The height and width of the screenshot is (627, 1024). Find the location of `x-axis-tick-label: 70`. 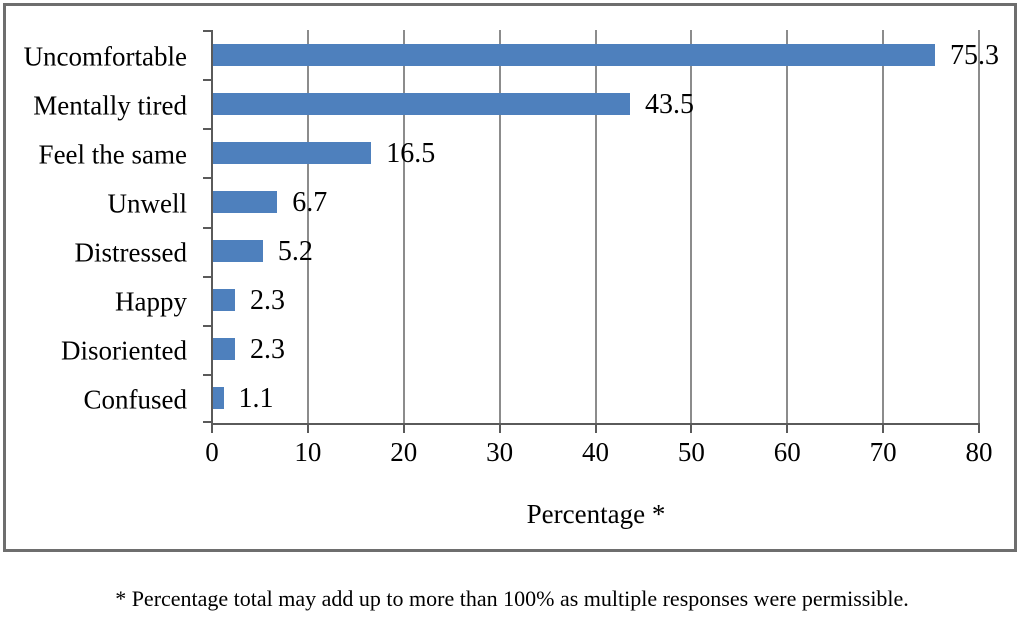

x-axis-tick-label: 70 is located at coordinates (883, 452).